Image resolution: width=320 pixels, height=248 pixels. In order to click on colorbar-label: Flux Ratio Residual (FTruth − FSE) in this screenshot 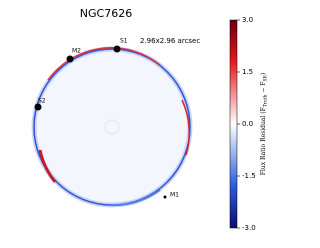, I will do `click(264, 124)`.